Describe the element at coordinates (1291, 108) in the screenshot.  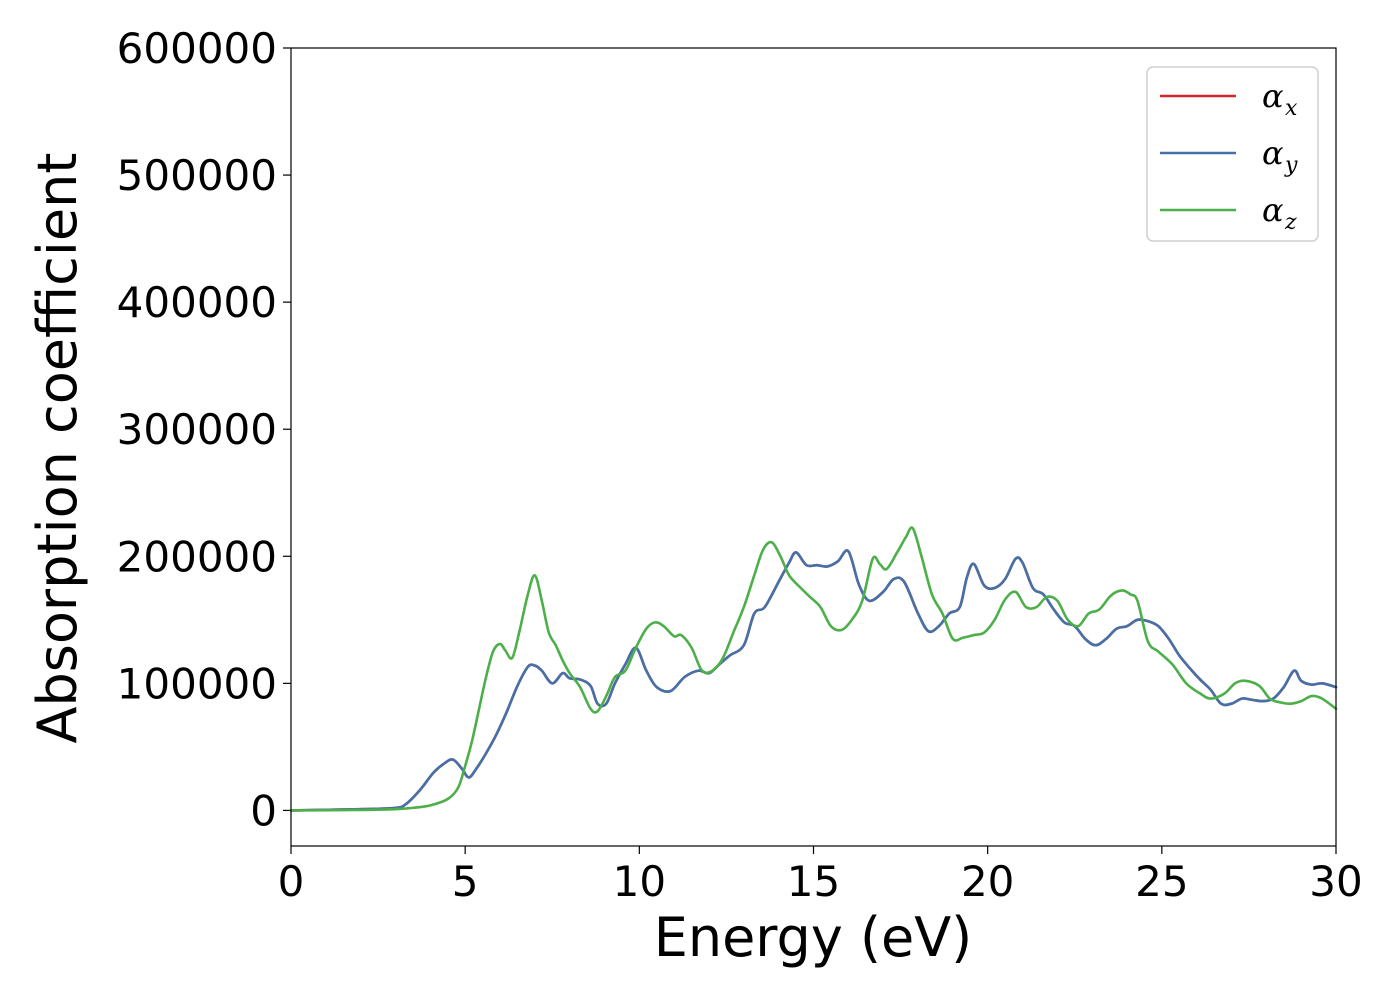
I see `legend-subscript-x: x` at that location.